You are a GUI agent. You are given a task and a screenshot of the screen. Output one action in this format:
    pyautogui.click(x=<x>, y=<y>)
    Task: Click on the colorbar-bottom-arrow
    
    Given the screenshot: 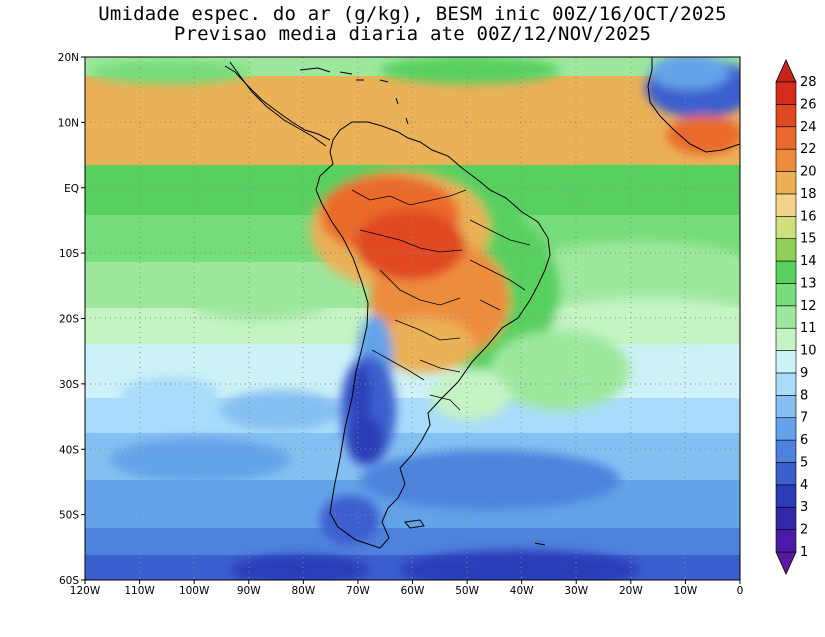 What is the action you would take?
    pyautogui.click(x=786, y=563)
    